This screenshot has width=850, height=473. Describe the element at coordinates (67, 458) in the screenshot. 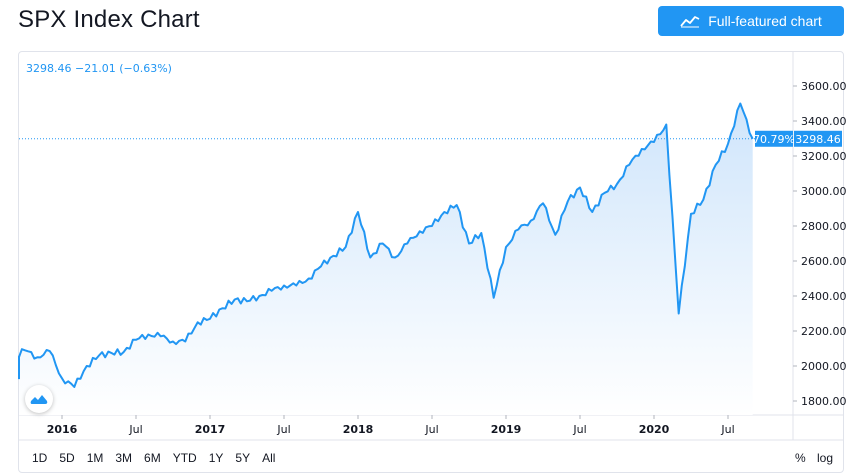

I see `range-5d: 5D` at that location.